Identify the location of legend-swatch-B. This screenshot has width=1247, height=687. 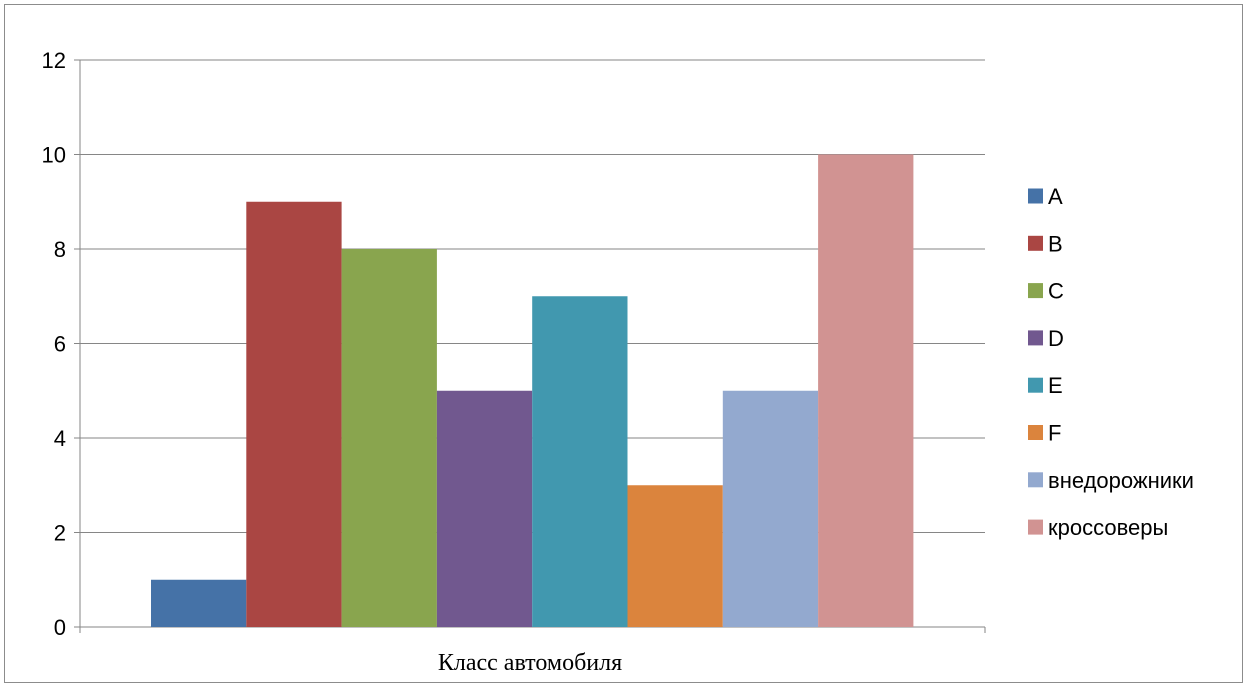
(1035, 243).